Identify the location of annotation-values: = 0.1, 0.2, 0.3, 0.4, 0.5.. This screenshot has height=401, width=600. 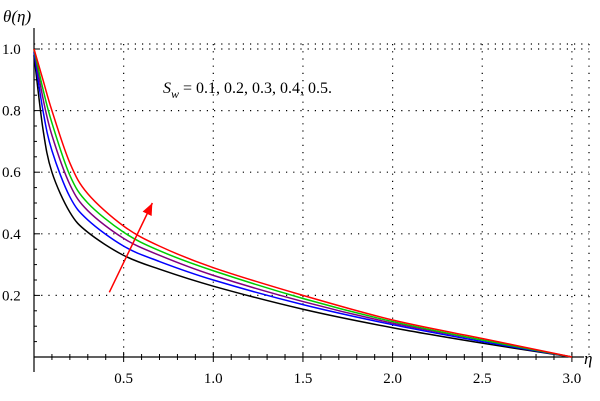
(255, 88).